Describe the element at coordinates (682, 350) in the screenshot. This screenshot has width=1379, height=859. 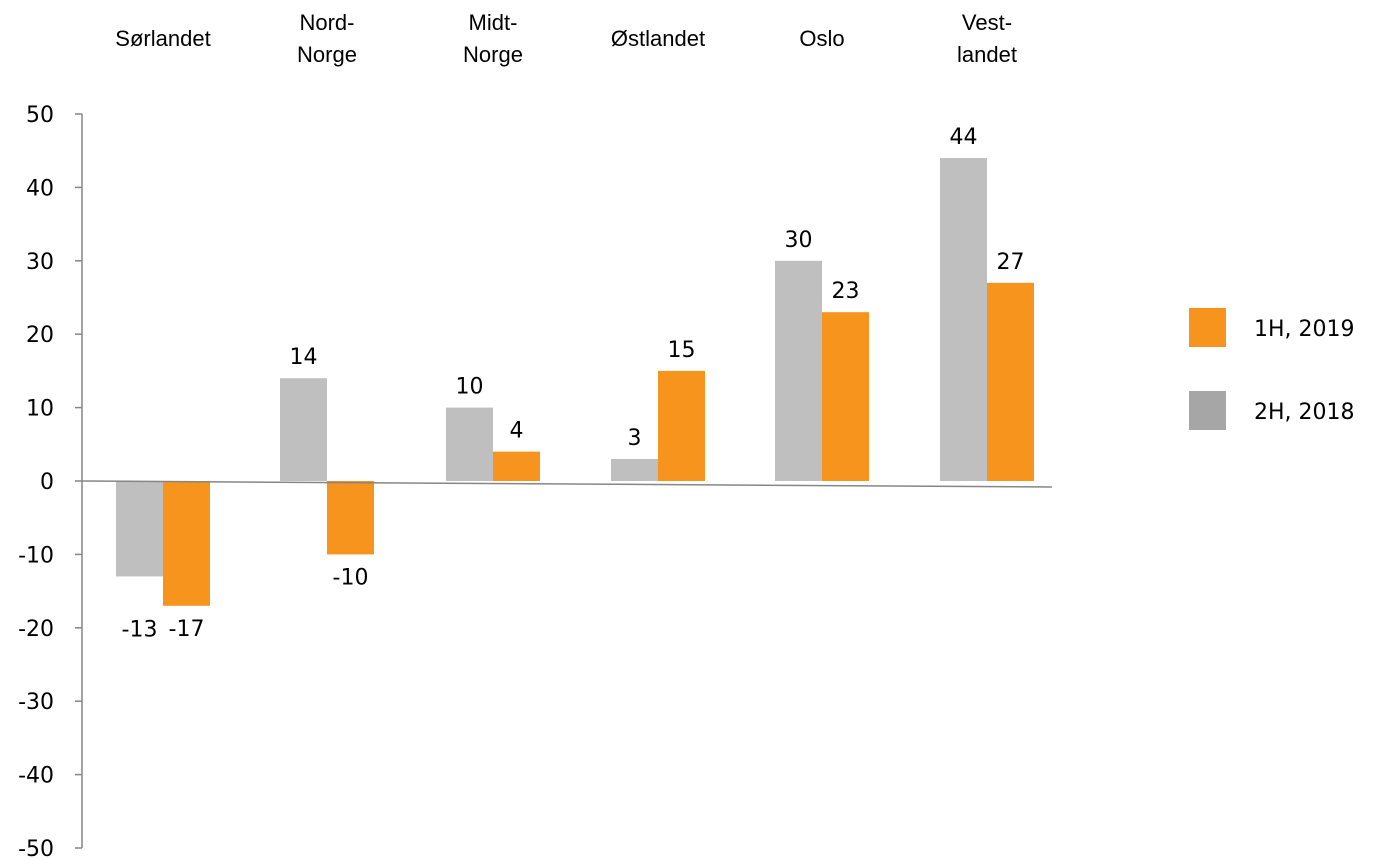
I see `data-label: 15` at that location.